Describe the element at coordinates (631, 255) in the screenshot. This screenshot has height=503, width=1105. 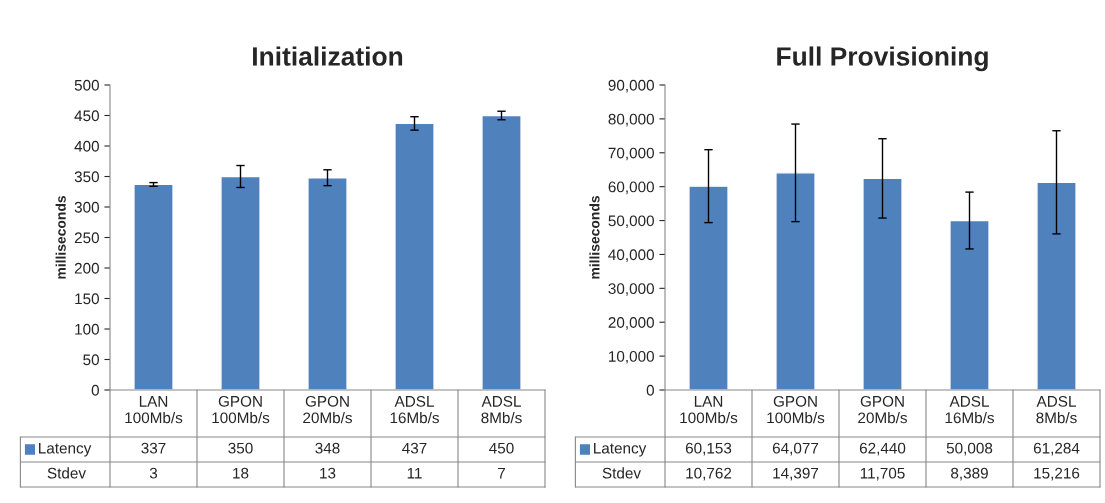
I see `y-tick-label: 40,000` at that location.